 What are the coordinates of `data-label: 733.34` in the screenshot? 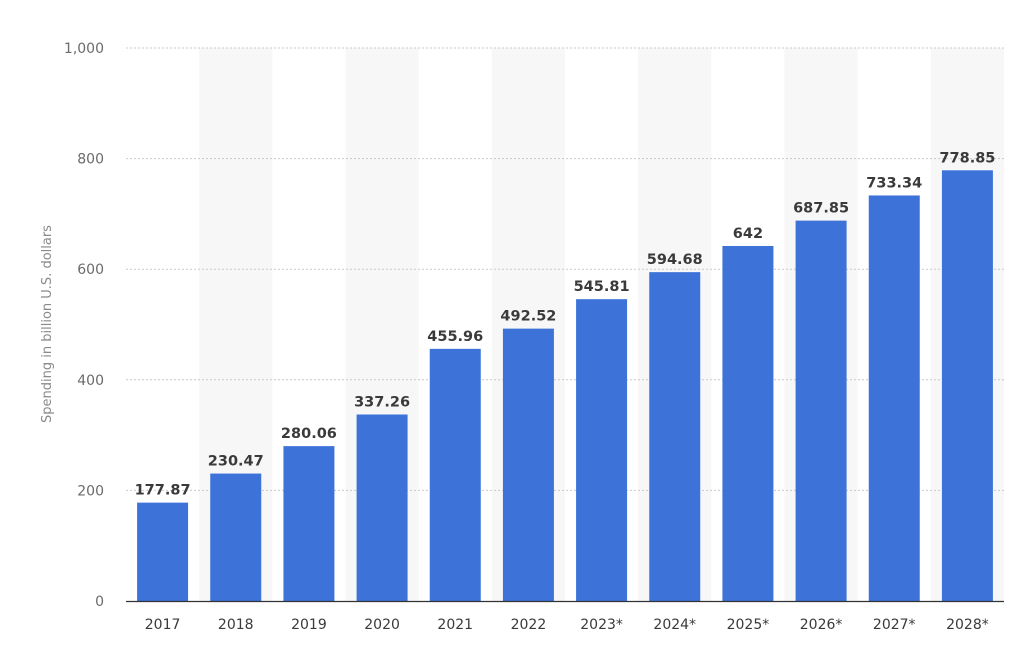 It's located at (894, 183).